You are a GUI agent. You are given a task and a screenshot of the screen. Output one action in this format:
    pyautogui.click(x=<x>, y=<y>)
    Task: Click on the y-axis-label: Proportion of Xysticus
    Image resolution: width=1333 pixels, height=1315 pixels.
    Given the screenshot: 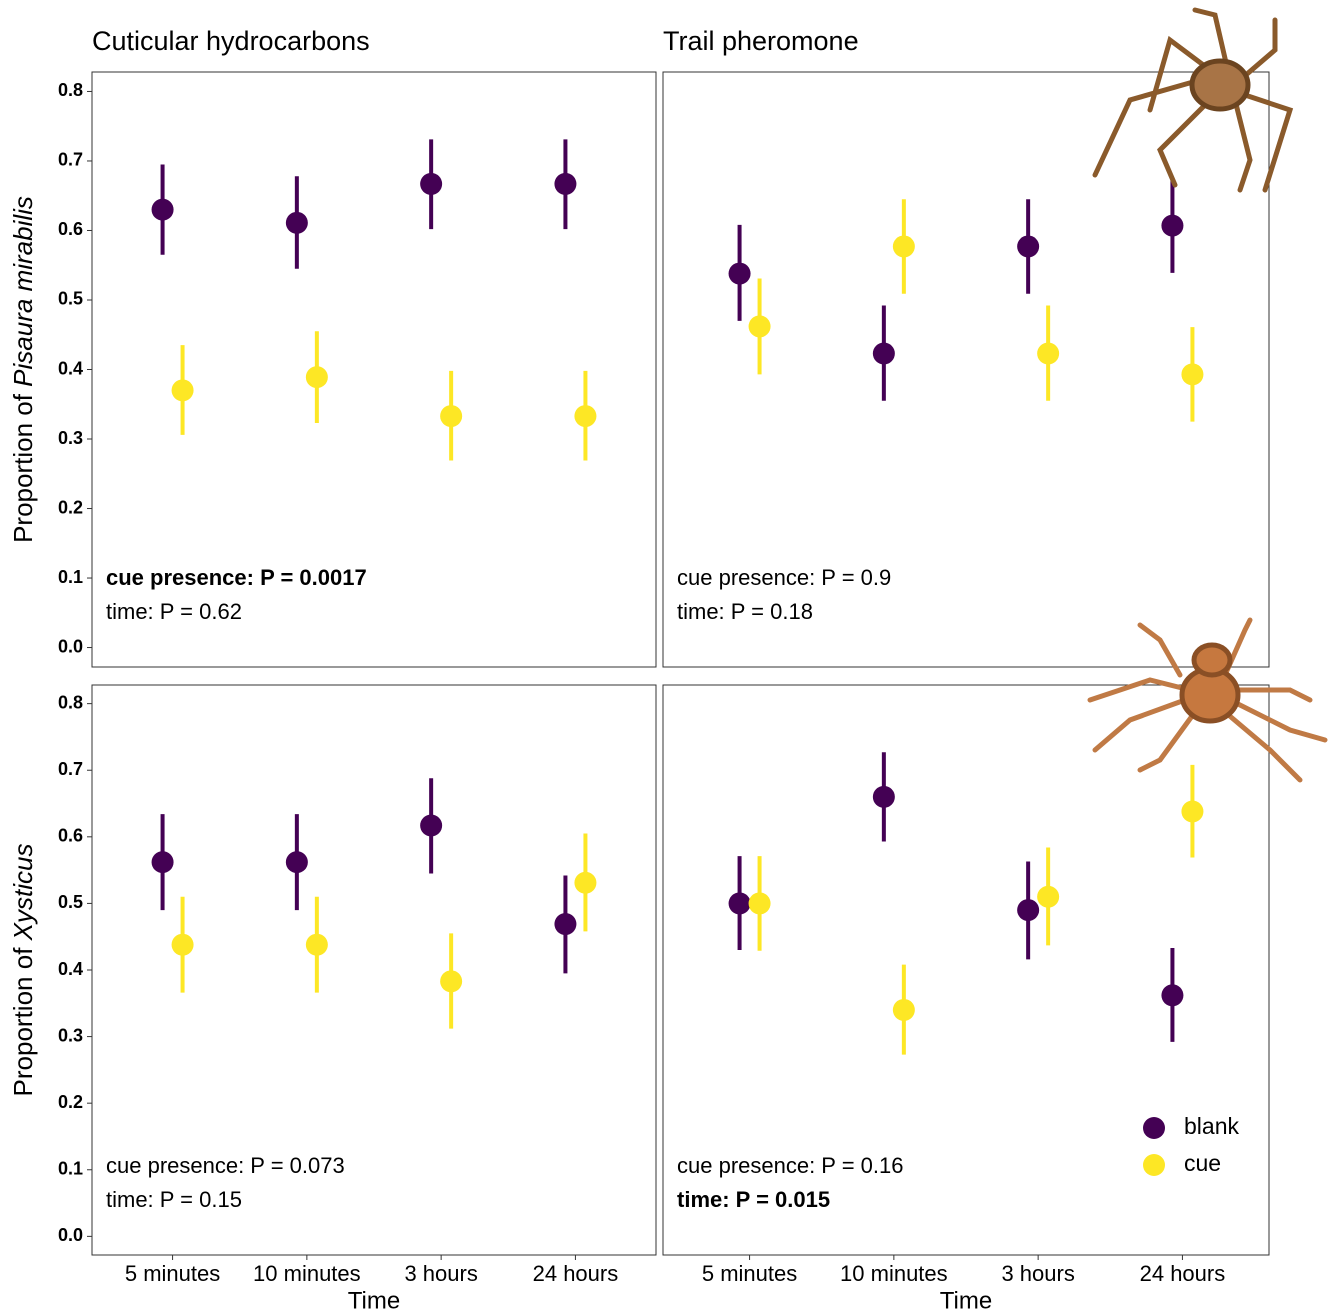 What is the action you would take?
    pyautogui.click(x=23, y=970)
    